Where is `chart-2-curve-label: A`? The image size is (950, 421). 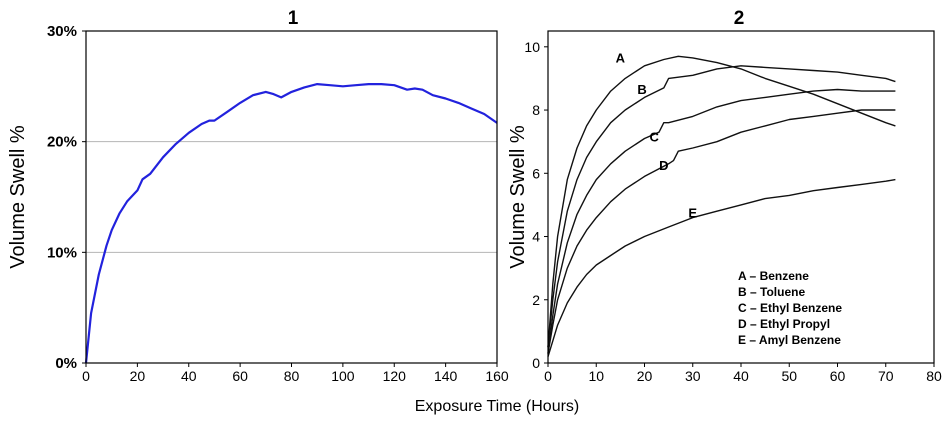 chart-2-curve-label: A is located at coordinates (621, 58).